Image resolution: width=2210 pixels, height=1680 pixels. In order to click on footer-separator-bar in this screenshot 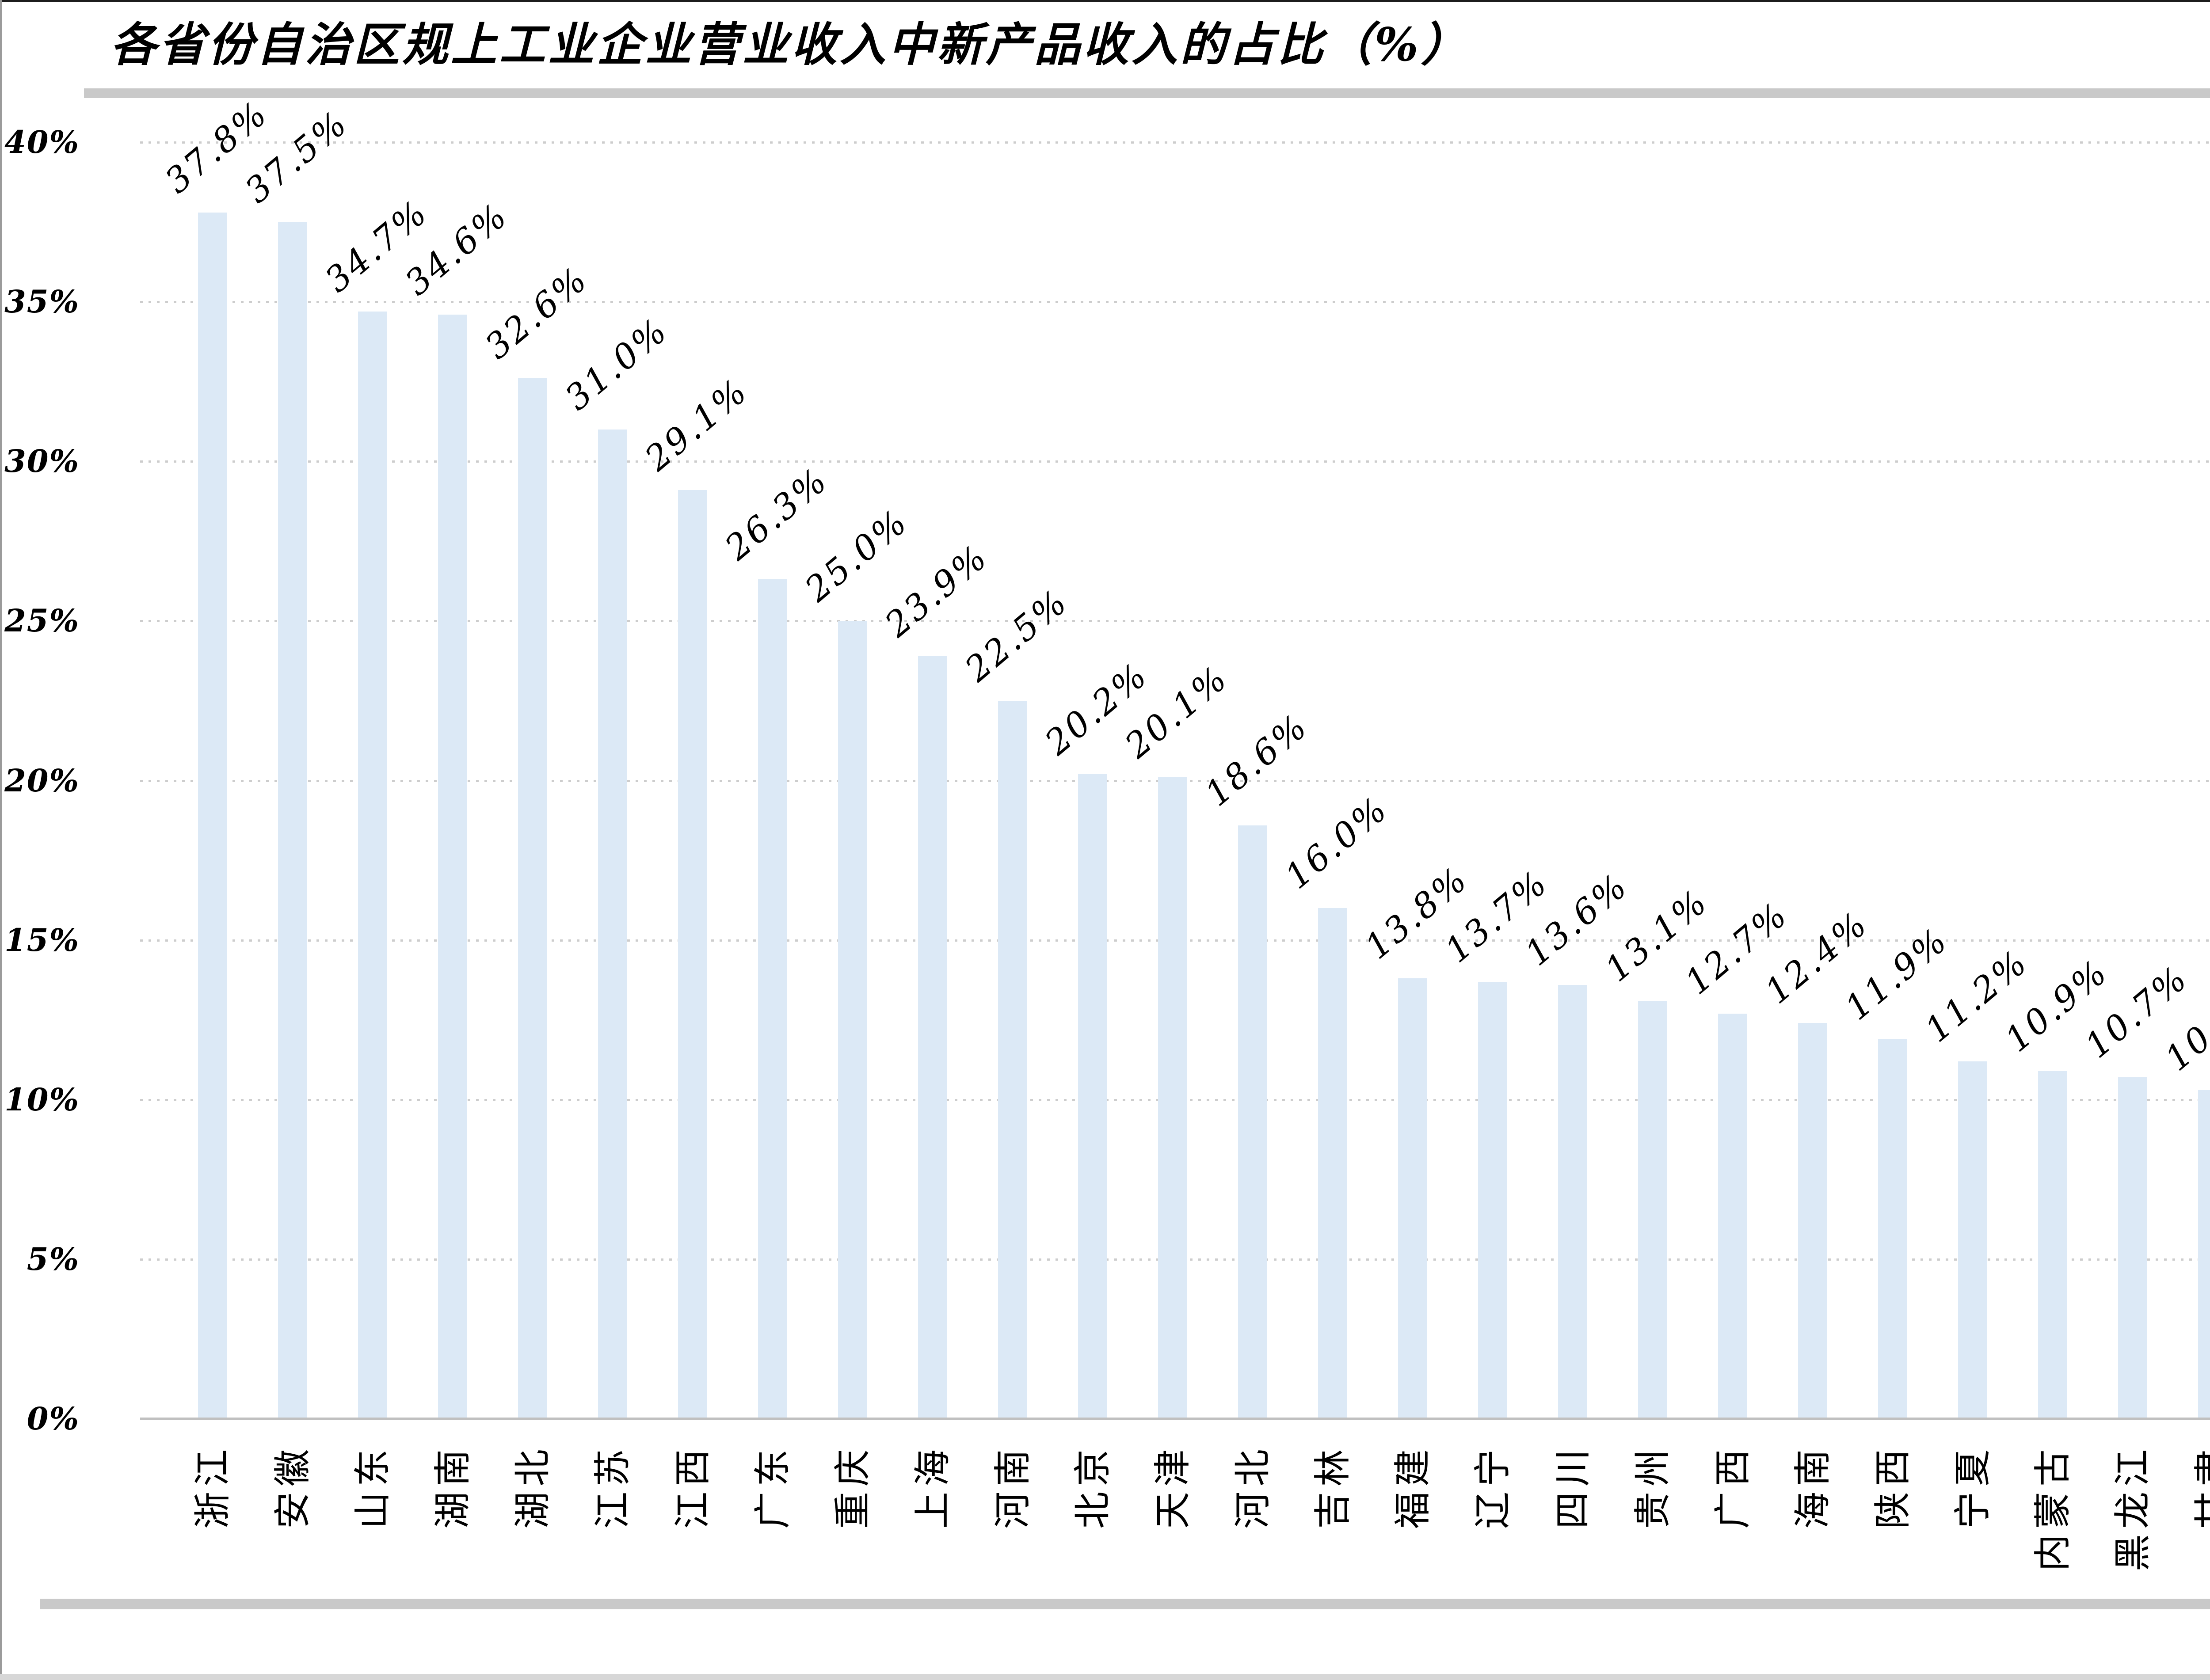, I will do `click(1125, 1604)`.